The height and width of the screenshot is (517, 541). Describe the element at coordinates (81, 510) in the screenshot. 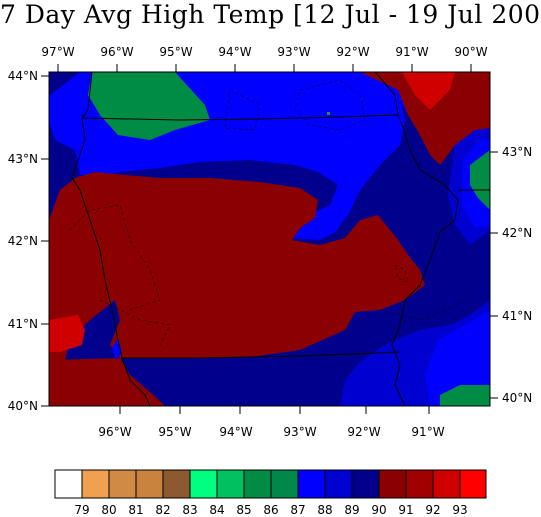

I see `legend-label: 79` at that location.